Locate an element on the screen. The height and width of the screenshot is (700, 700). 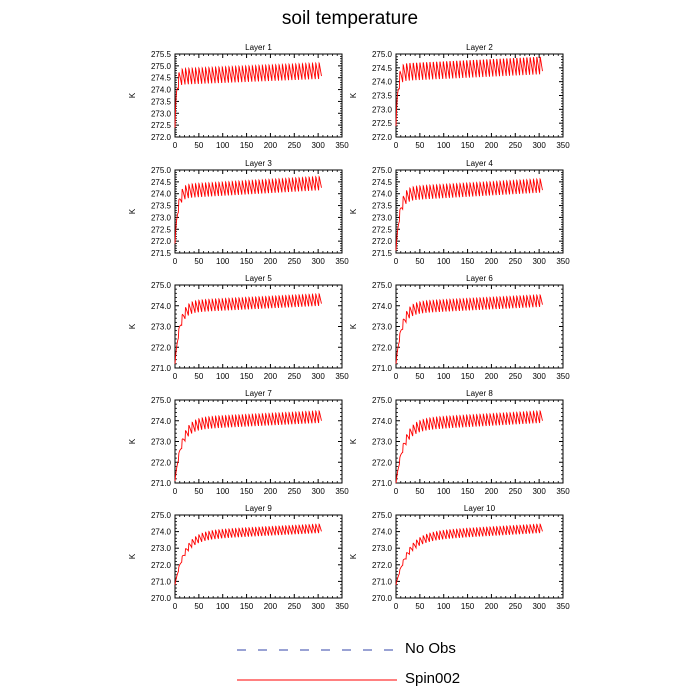
legend-label-no-obs: No Obs is located at coordinates (430, 648).